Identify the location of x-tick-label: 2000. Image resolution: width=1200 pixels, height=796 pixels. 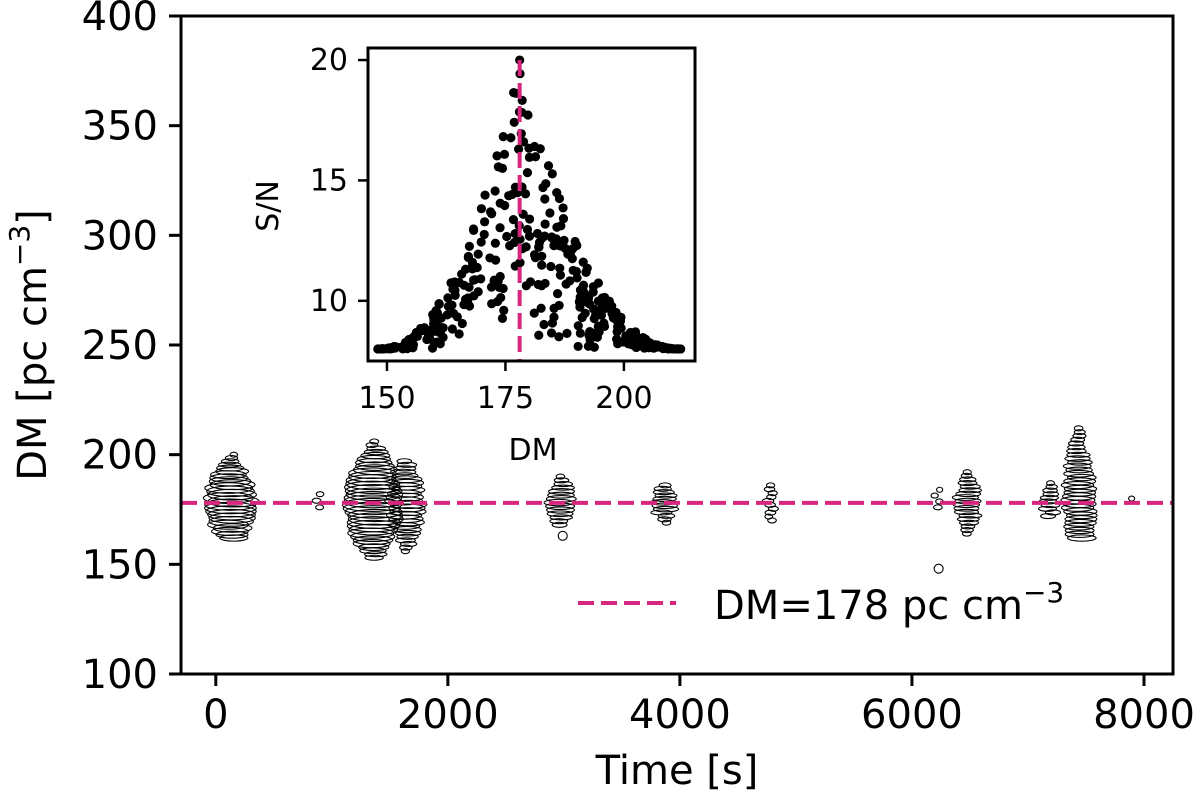
(448, 715).